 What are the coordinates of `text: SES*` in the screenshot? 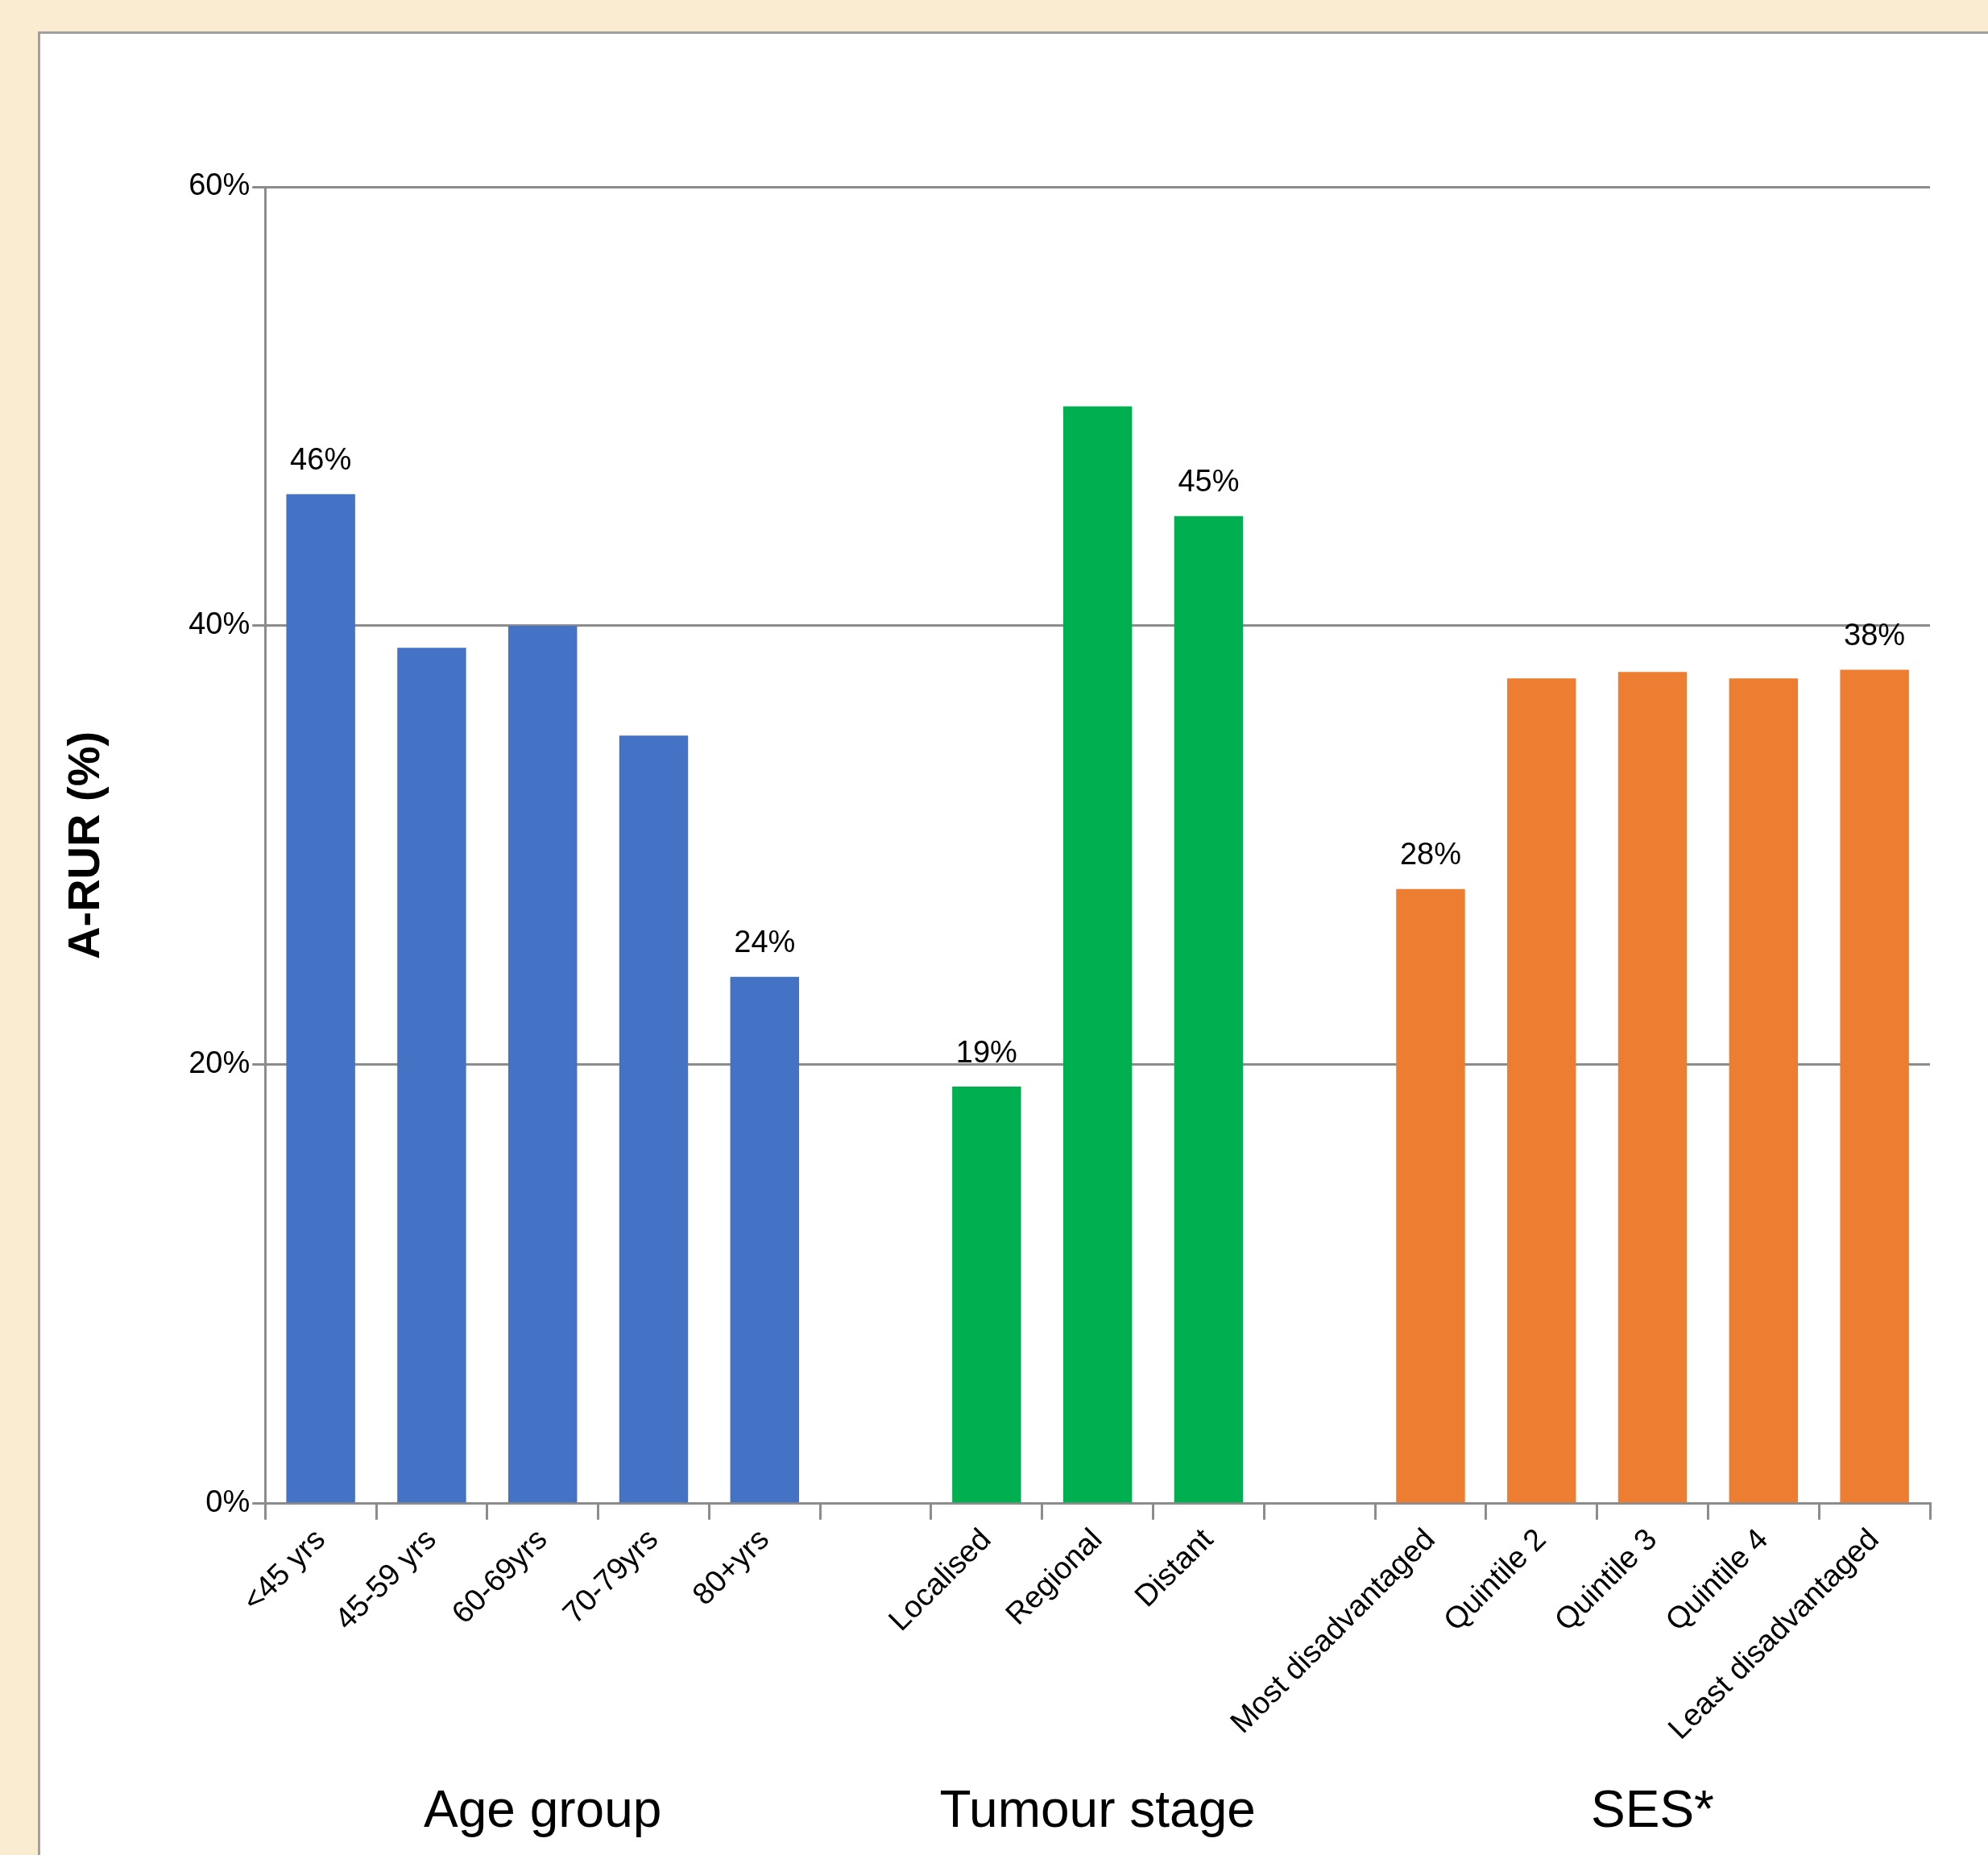 It's located at (1653, 1809).